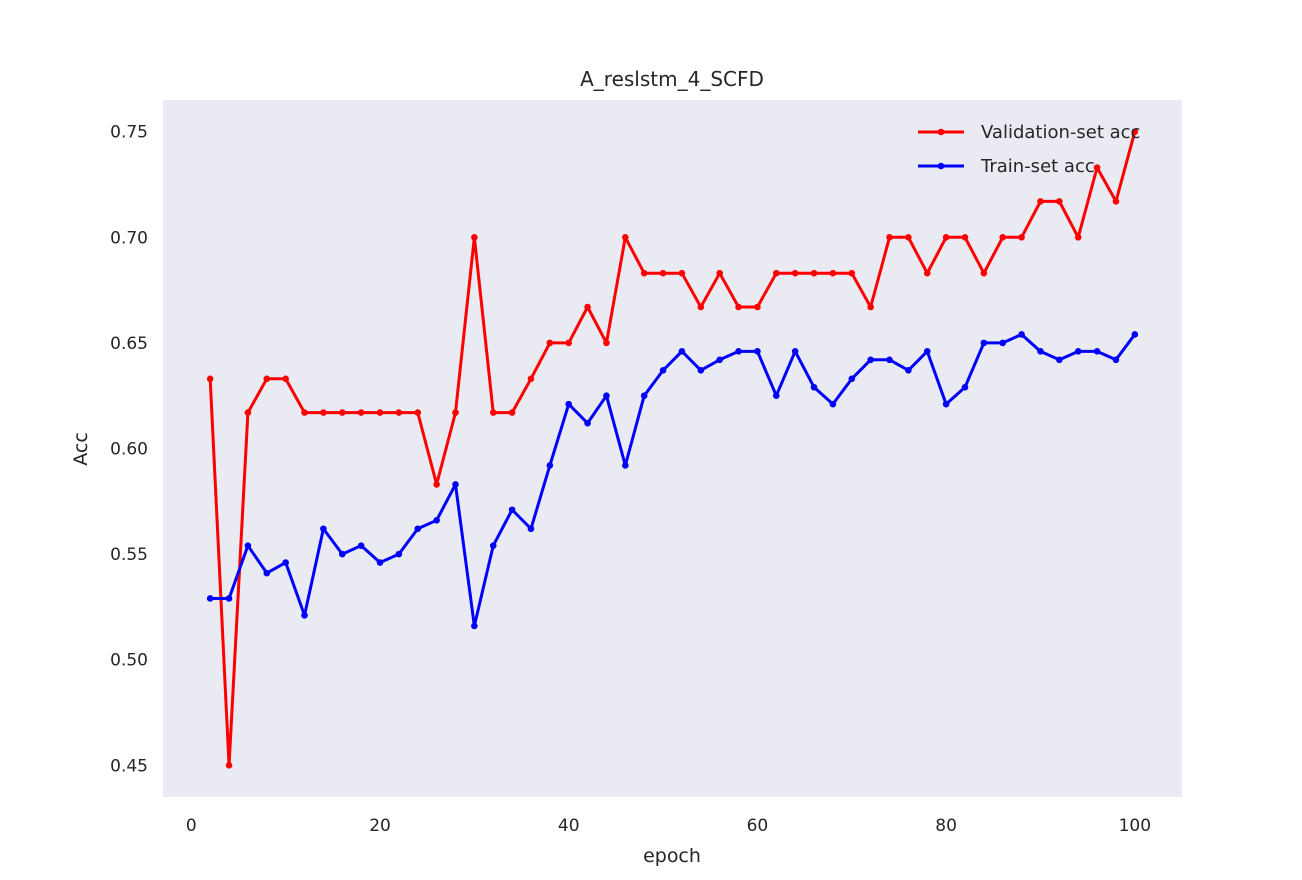  Describe the element at coordinates (672, 79) in the screenshot. I see `chart-title: A_reslstm_4_SCFD` at that location.